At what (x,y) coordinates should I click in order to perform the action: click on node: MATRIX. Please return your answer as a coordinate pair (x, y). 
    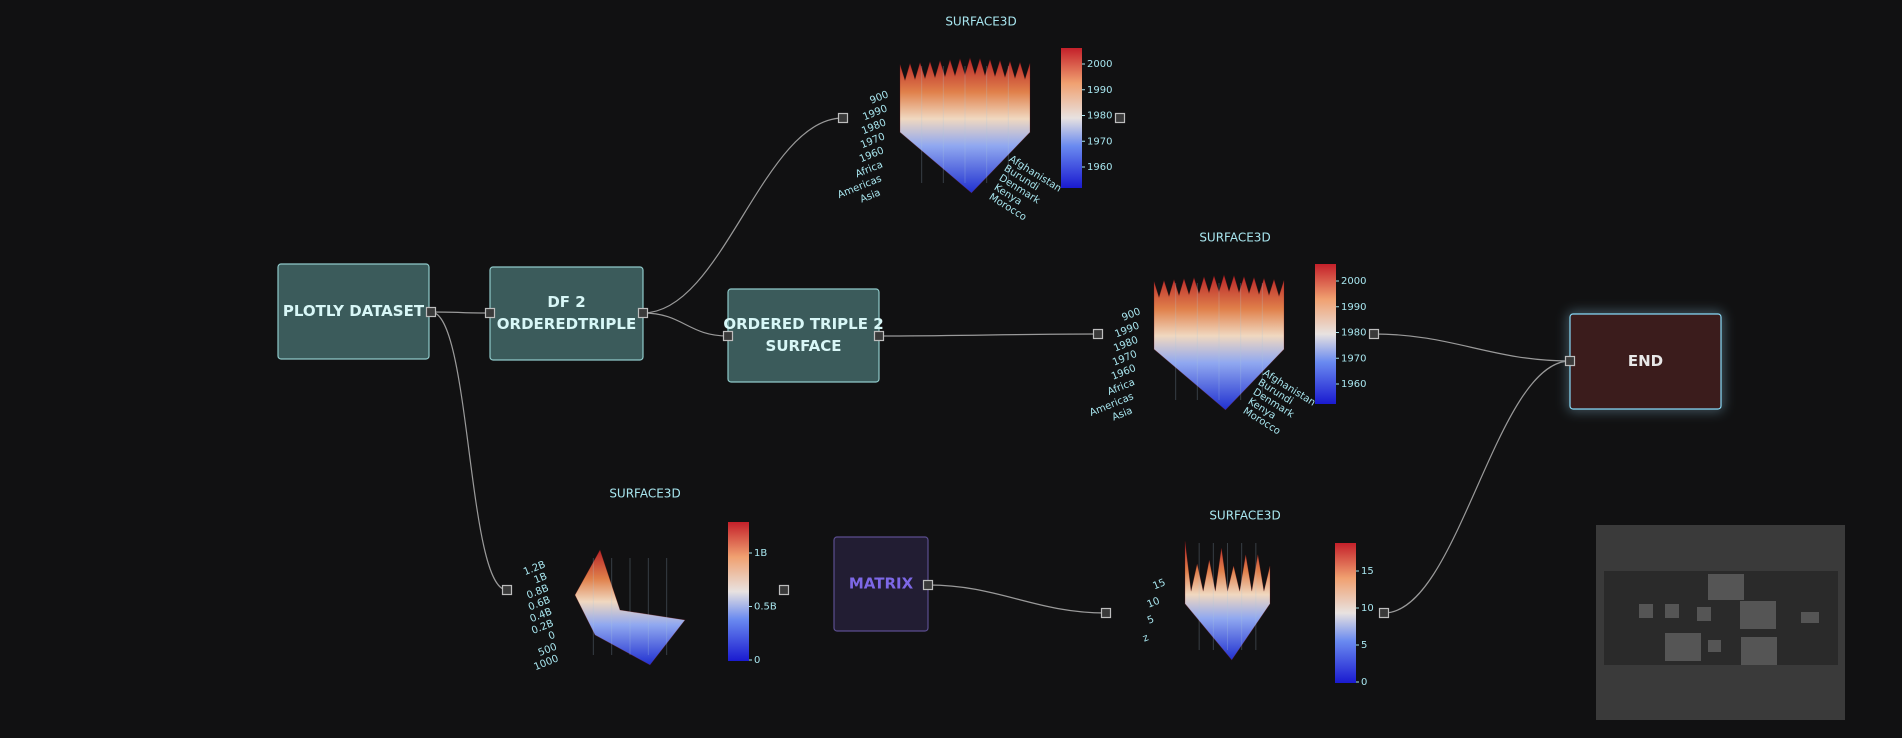
    Looking at the image, I should click on (883, 584).